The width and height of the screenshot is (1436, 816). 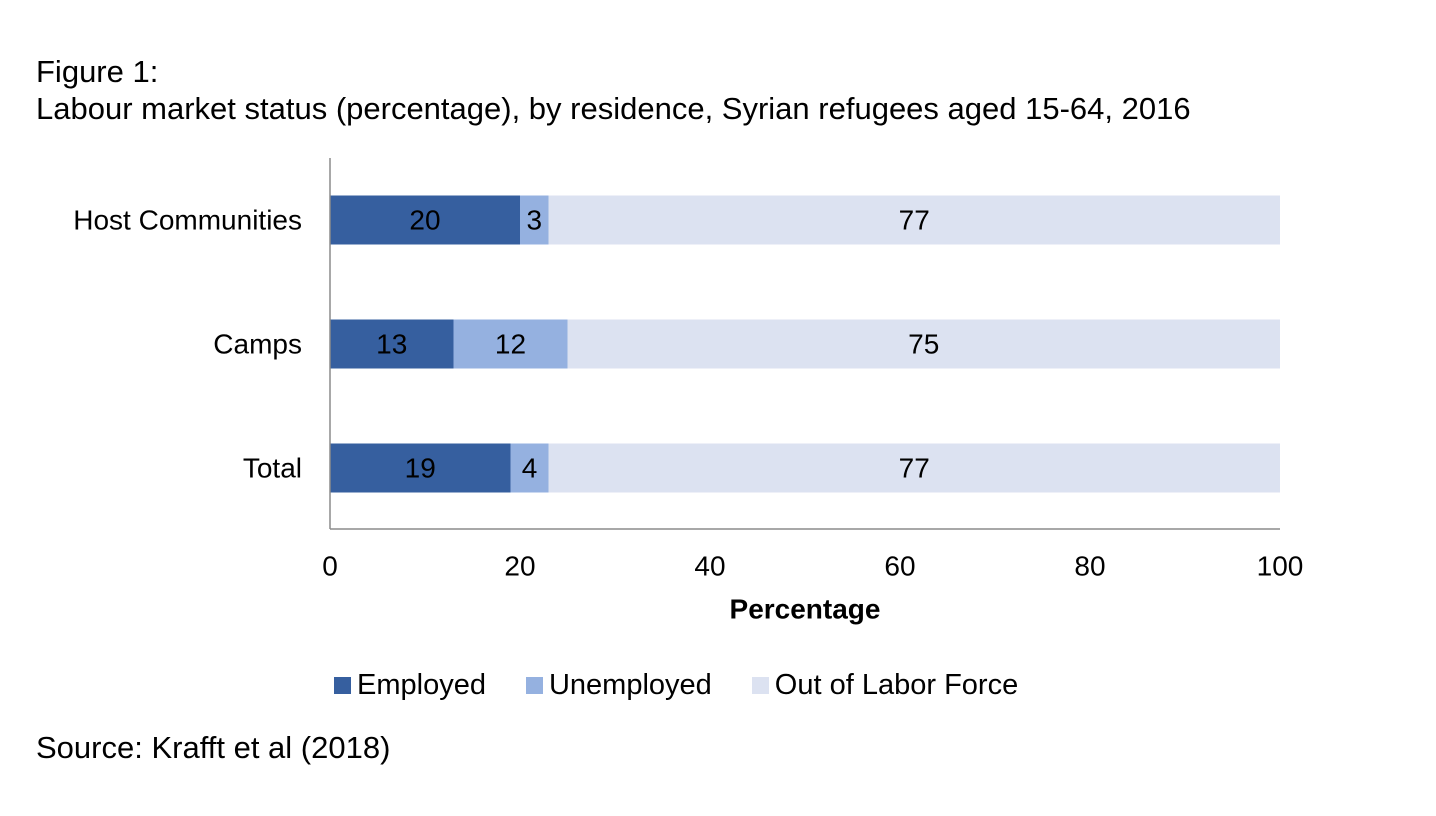 I want to click on legend-item-out-of-labor-force: Out of Labor Force, so click(x=885, y=685).